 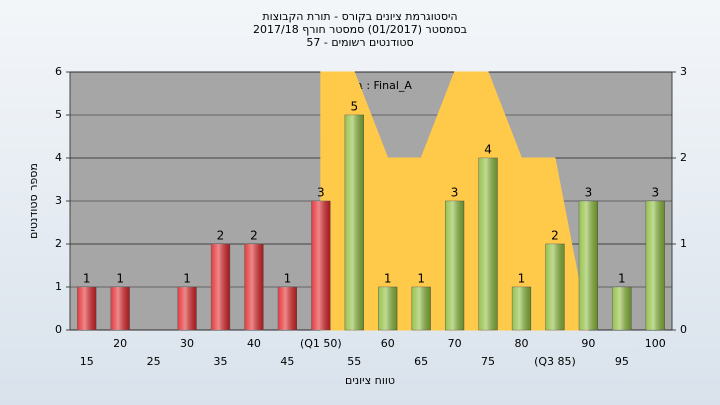 I want to click on x-tick-label: 40, so click(x=254, y=343).